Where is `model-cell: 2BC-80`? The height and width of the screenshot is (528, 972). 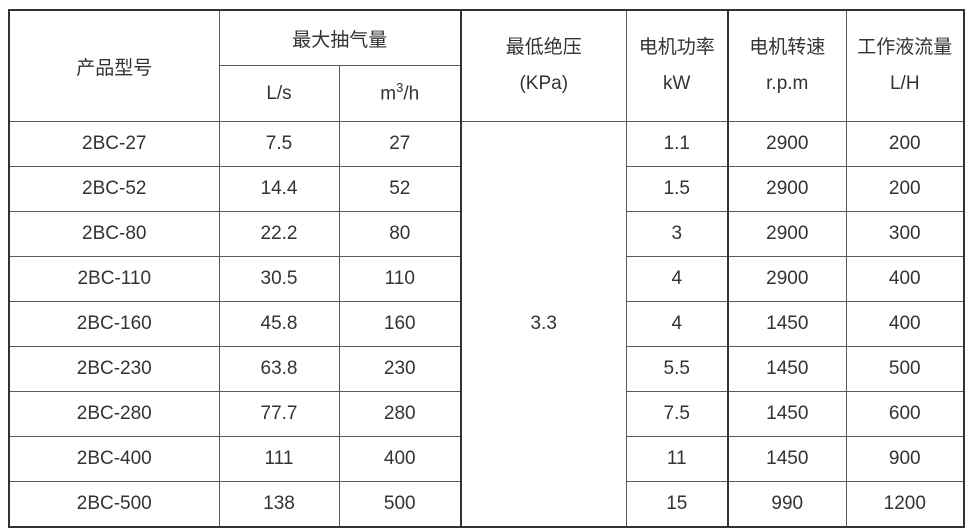
model-cell: 2BC-80 is located at coordinates (114, 234).